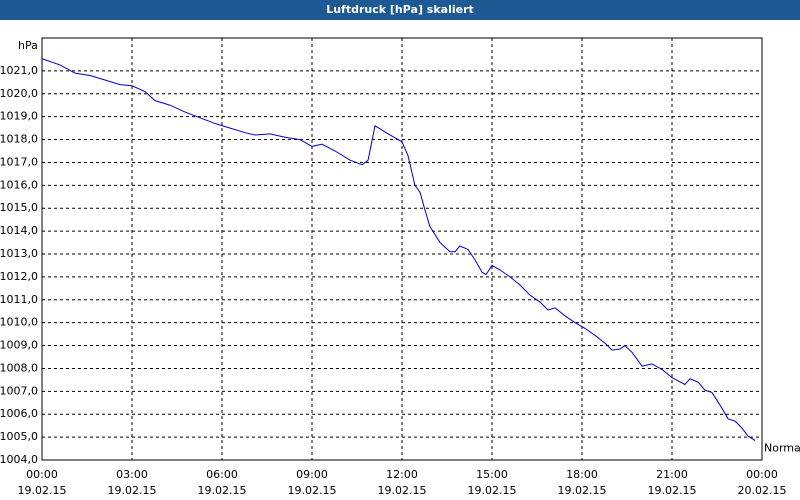 The height and width of the screenshot is (500, 800). Describe the element at coordinates (19, 139) in the screenshot. I see `y-tick-label: 1018,0` at that location.